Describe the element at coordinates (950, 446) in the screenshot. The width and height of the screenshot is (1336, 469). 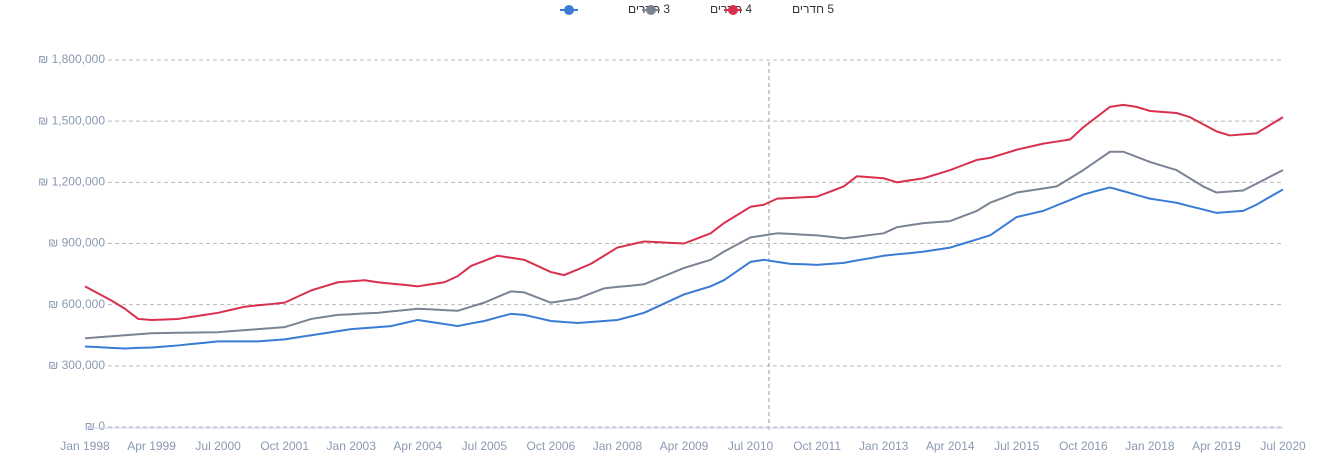
I see `x-tick-label: Apr 2014` at that location.